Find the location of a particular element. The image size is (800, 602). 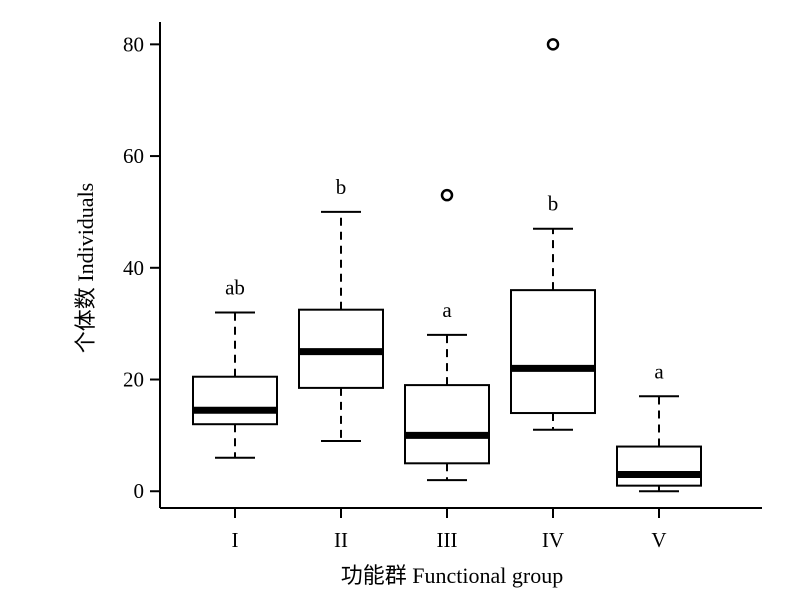

x-tick-label: III is located at coordinates (447, 540).